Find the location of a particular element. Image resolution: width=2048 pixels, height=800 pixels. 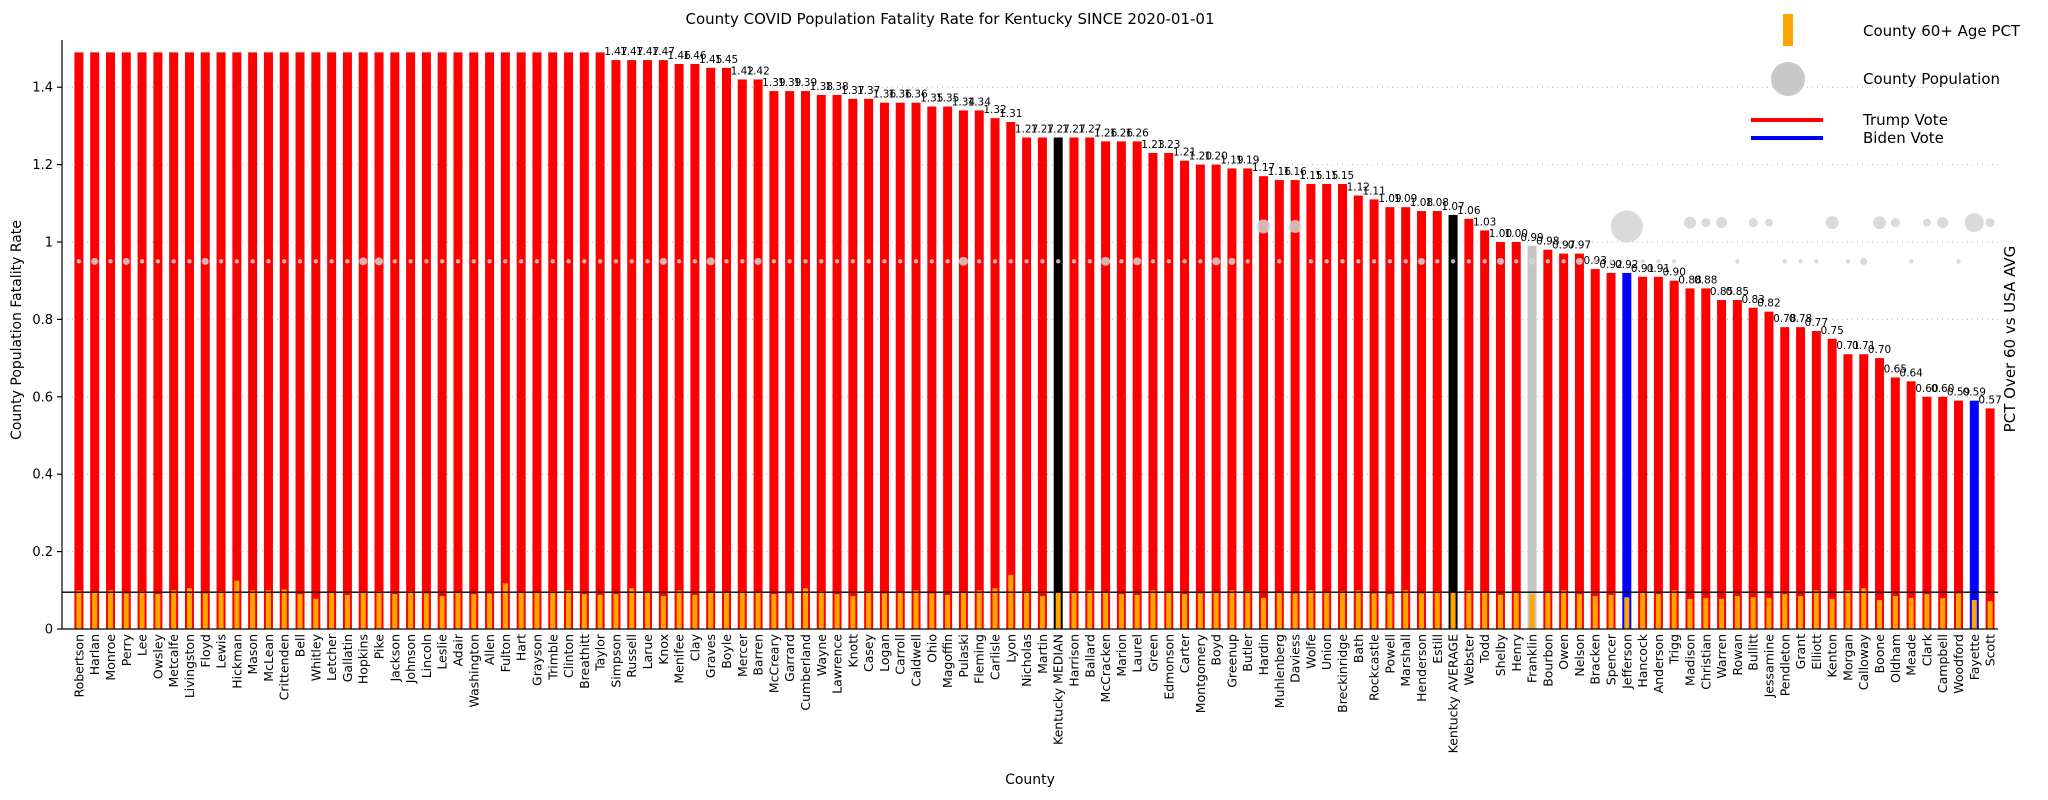

county-tick-label: Taylor is located at coordinates (600, 652).